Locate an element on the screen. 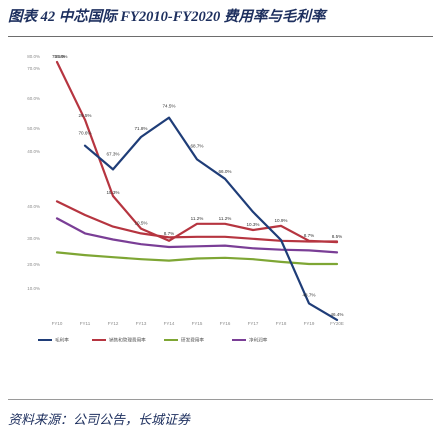 Image resolution: width=439 pixels, height=441 pixels. x-tick-label: FY12 is located at coordinates (113, 323).